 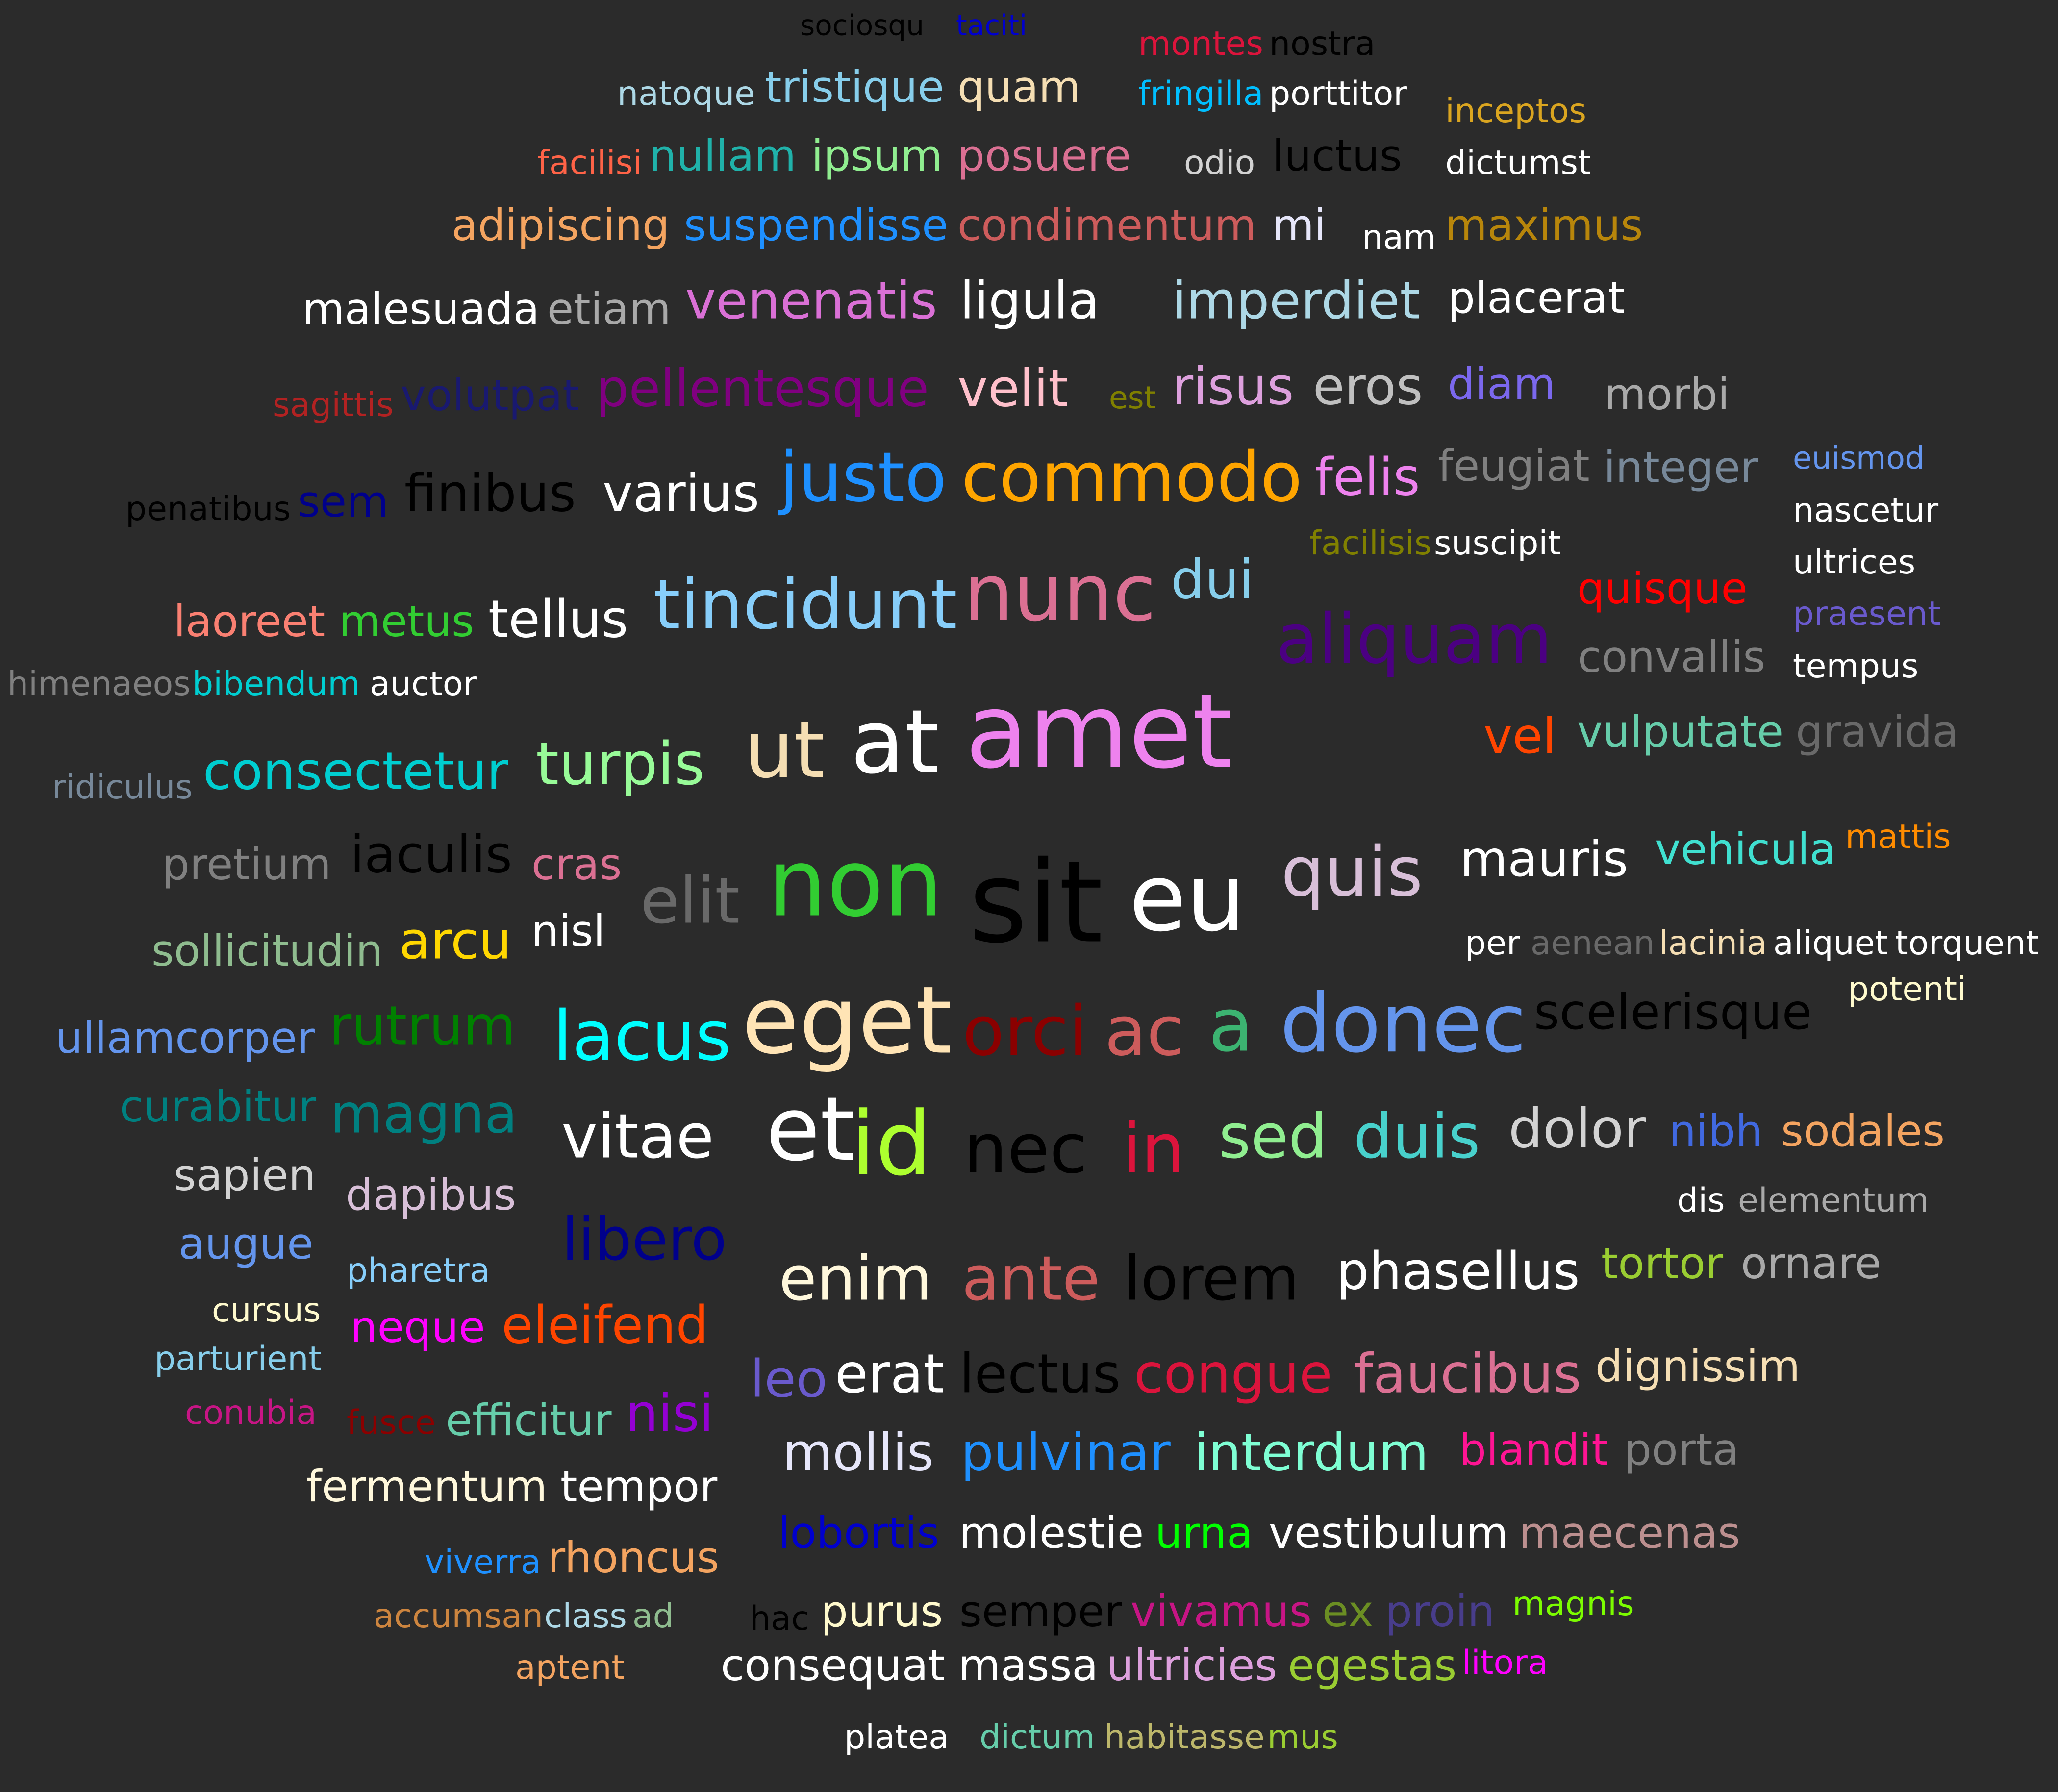 I want to click on cloud-word: parturient, so click(x=238, y=1359).